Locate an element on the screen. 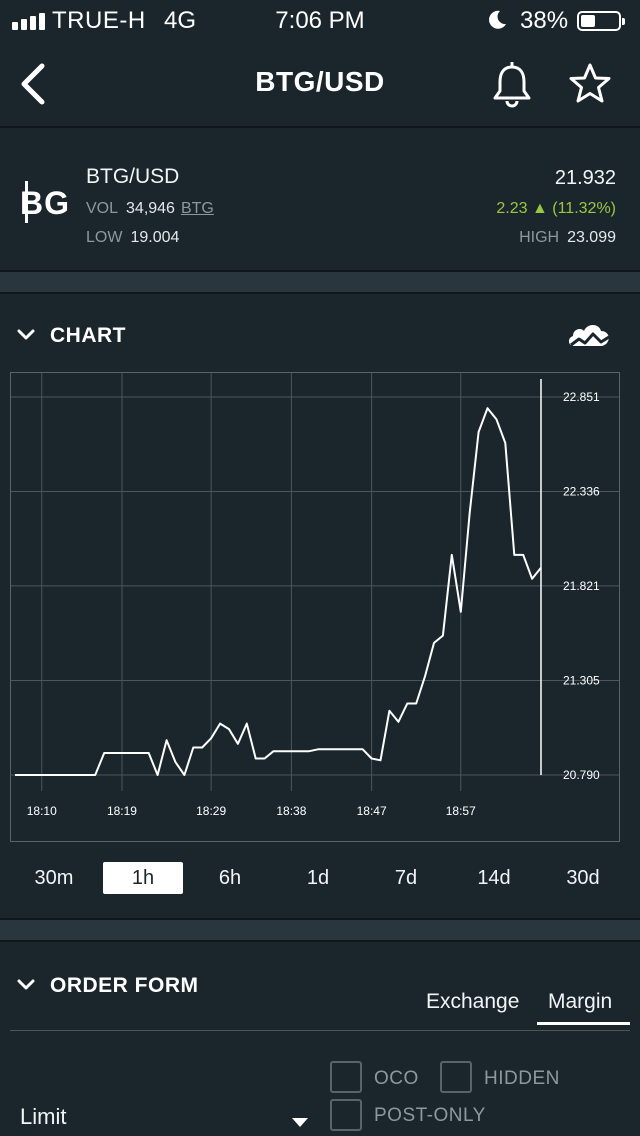  y-tick-label: 22.851 is located at coordinates (581, 397).